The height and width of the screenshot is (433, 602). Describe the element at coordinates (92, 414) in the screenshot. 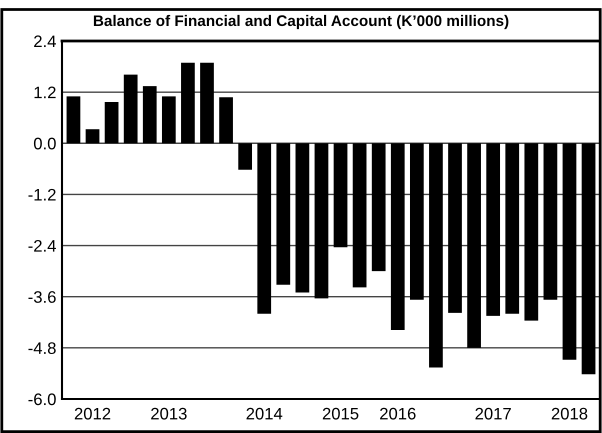

I see `x-tick-label: 2012` at that location.